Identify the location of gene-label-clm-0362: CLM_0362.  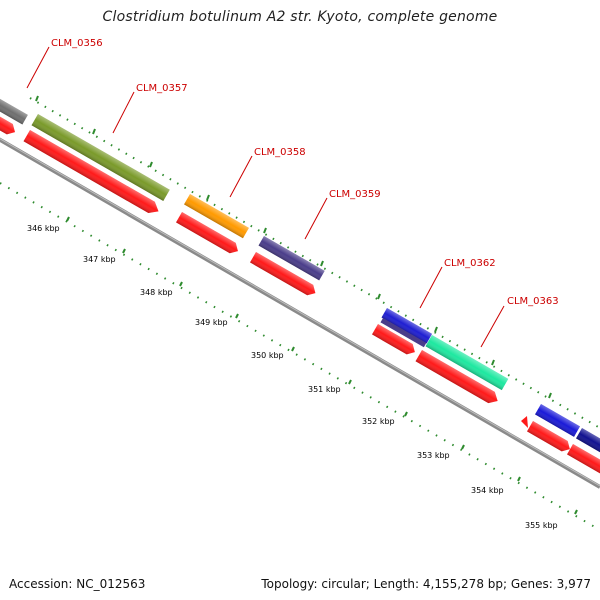
(470, 263).